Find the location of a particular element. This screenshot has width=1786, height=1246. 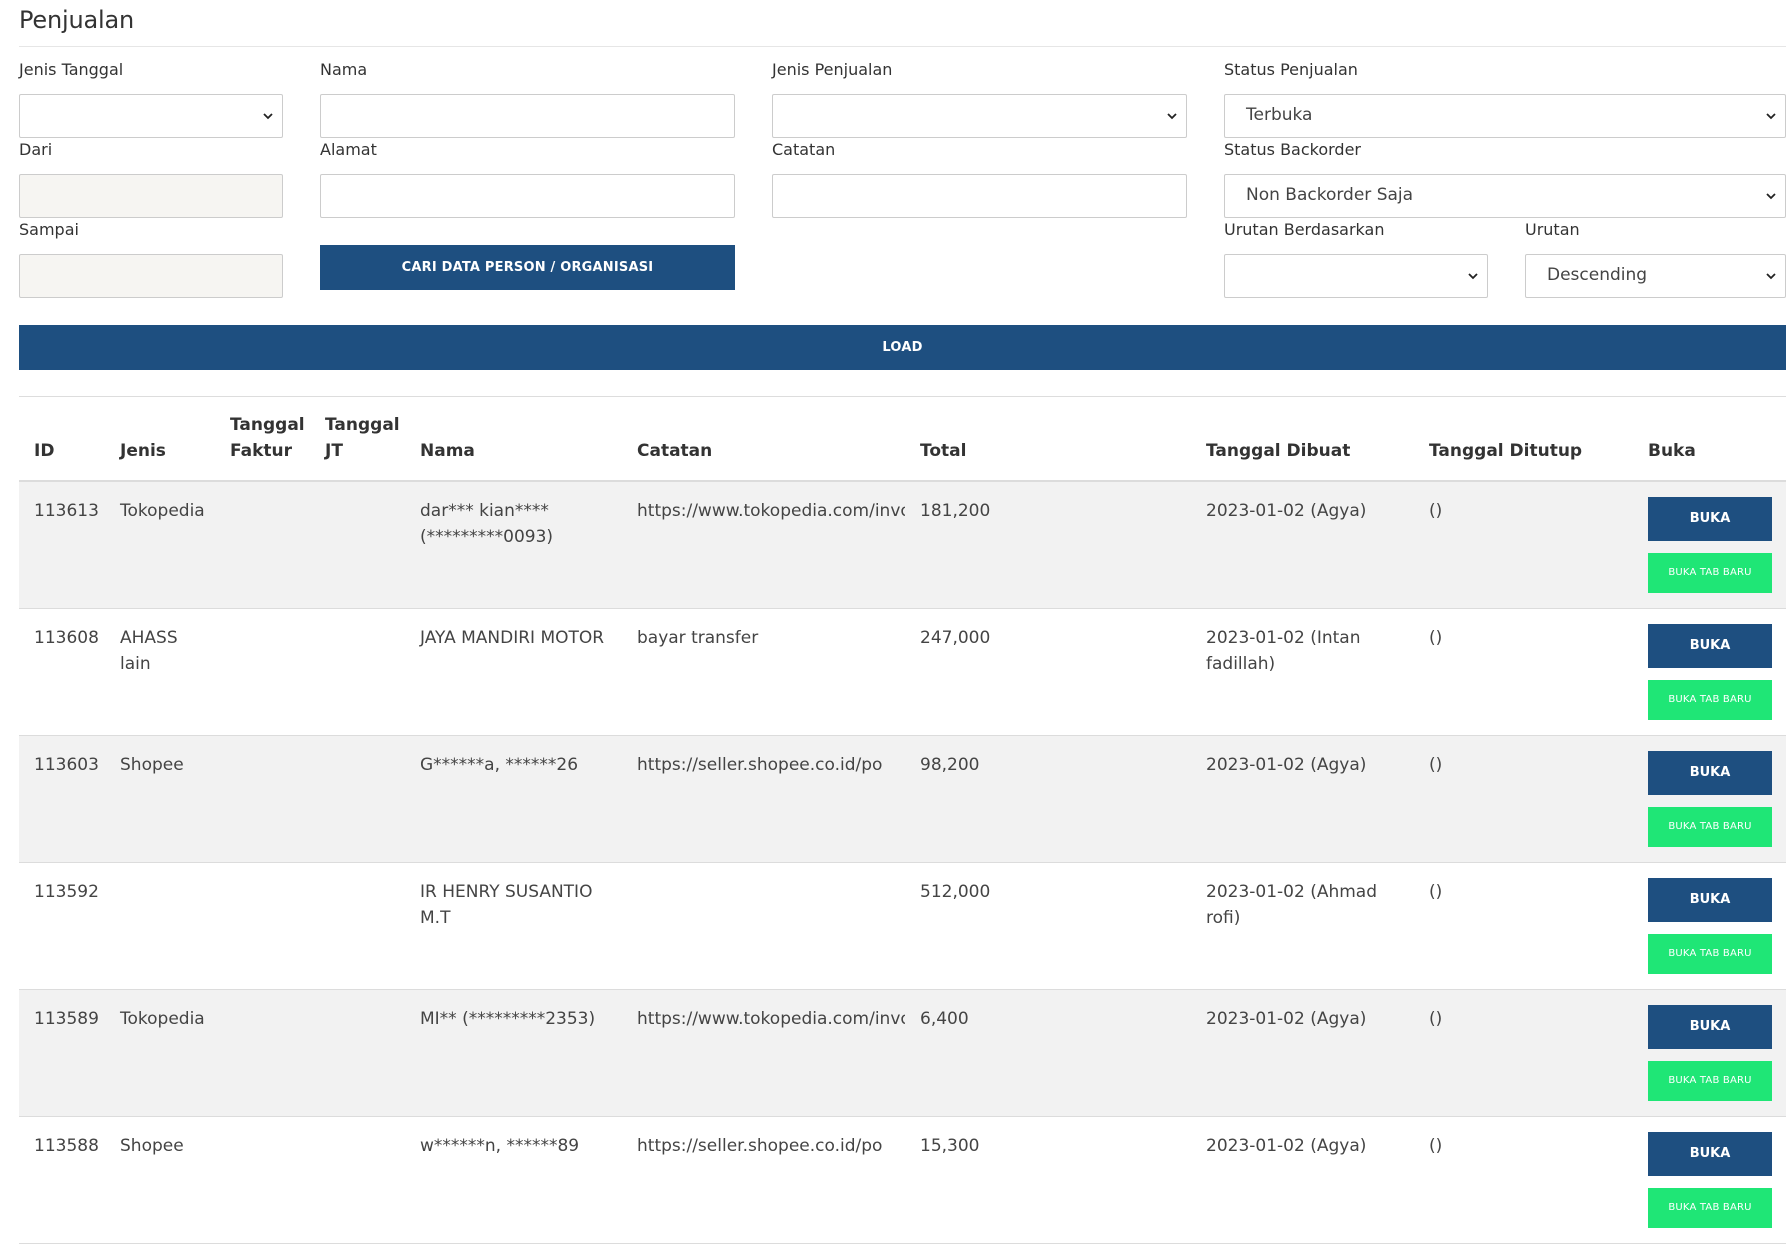

cell-tanggal-dibuat: 2023-01-02 (Ahmad rofi) is located at coordinates (1302, 926).